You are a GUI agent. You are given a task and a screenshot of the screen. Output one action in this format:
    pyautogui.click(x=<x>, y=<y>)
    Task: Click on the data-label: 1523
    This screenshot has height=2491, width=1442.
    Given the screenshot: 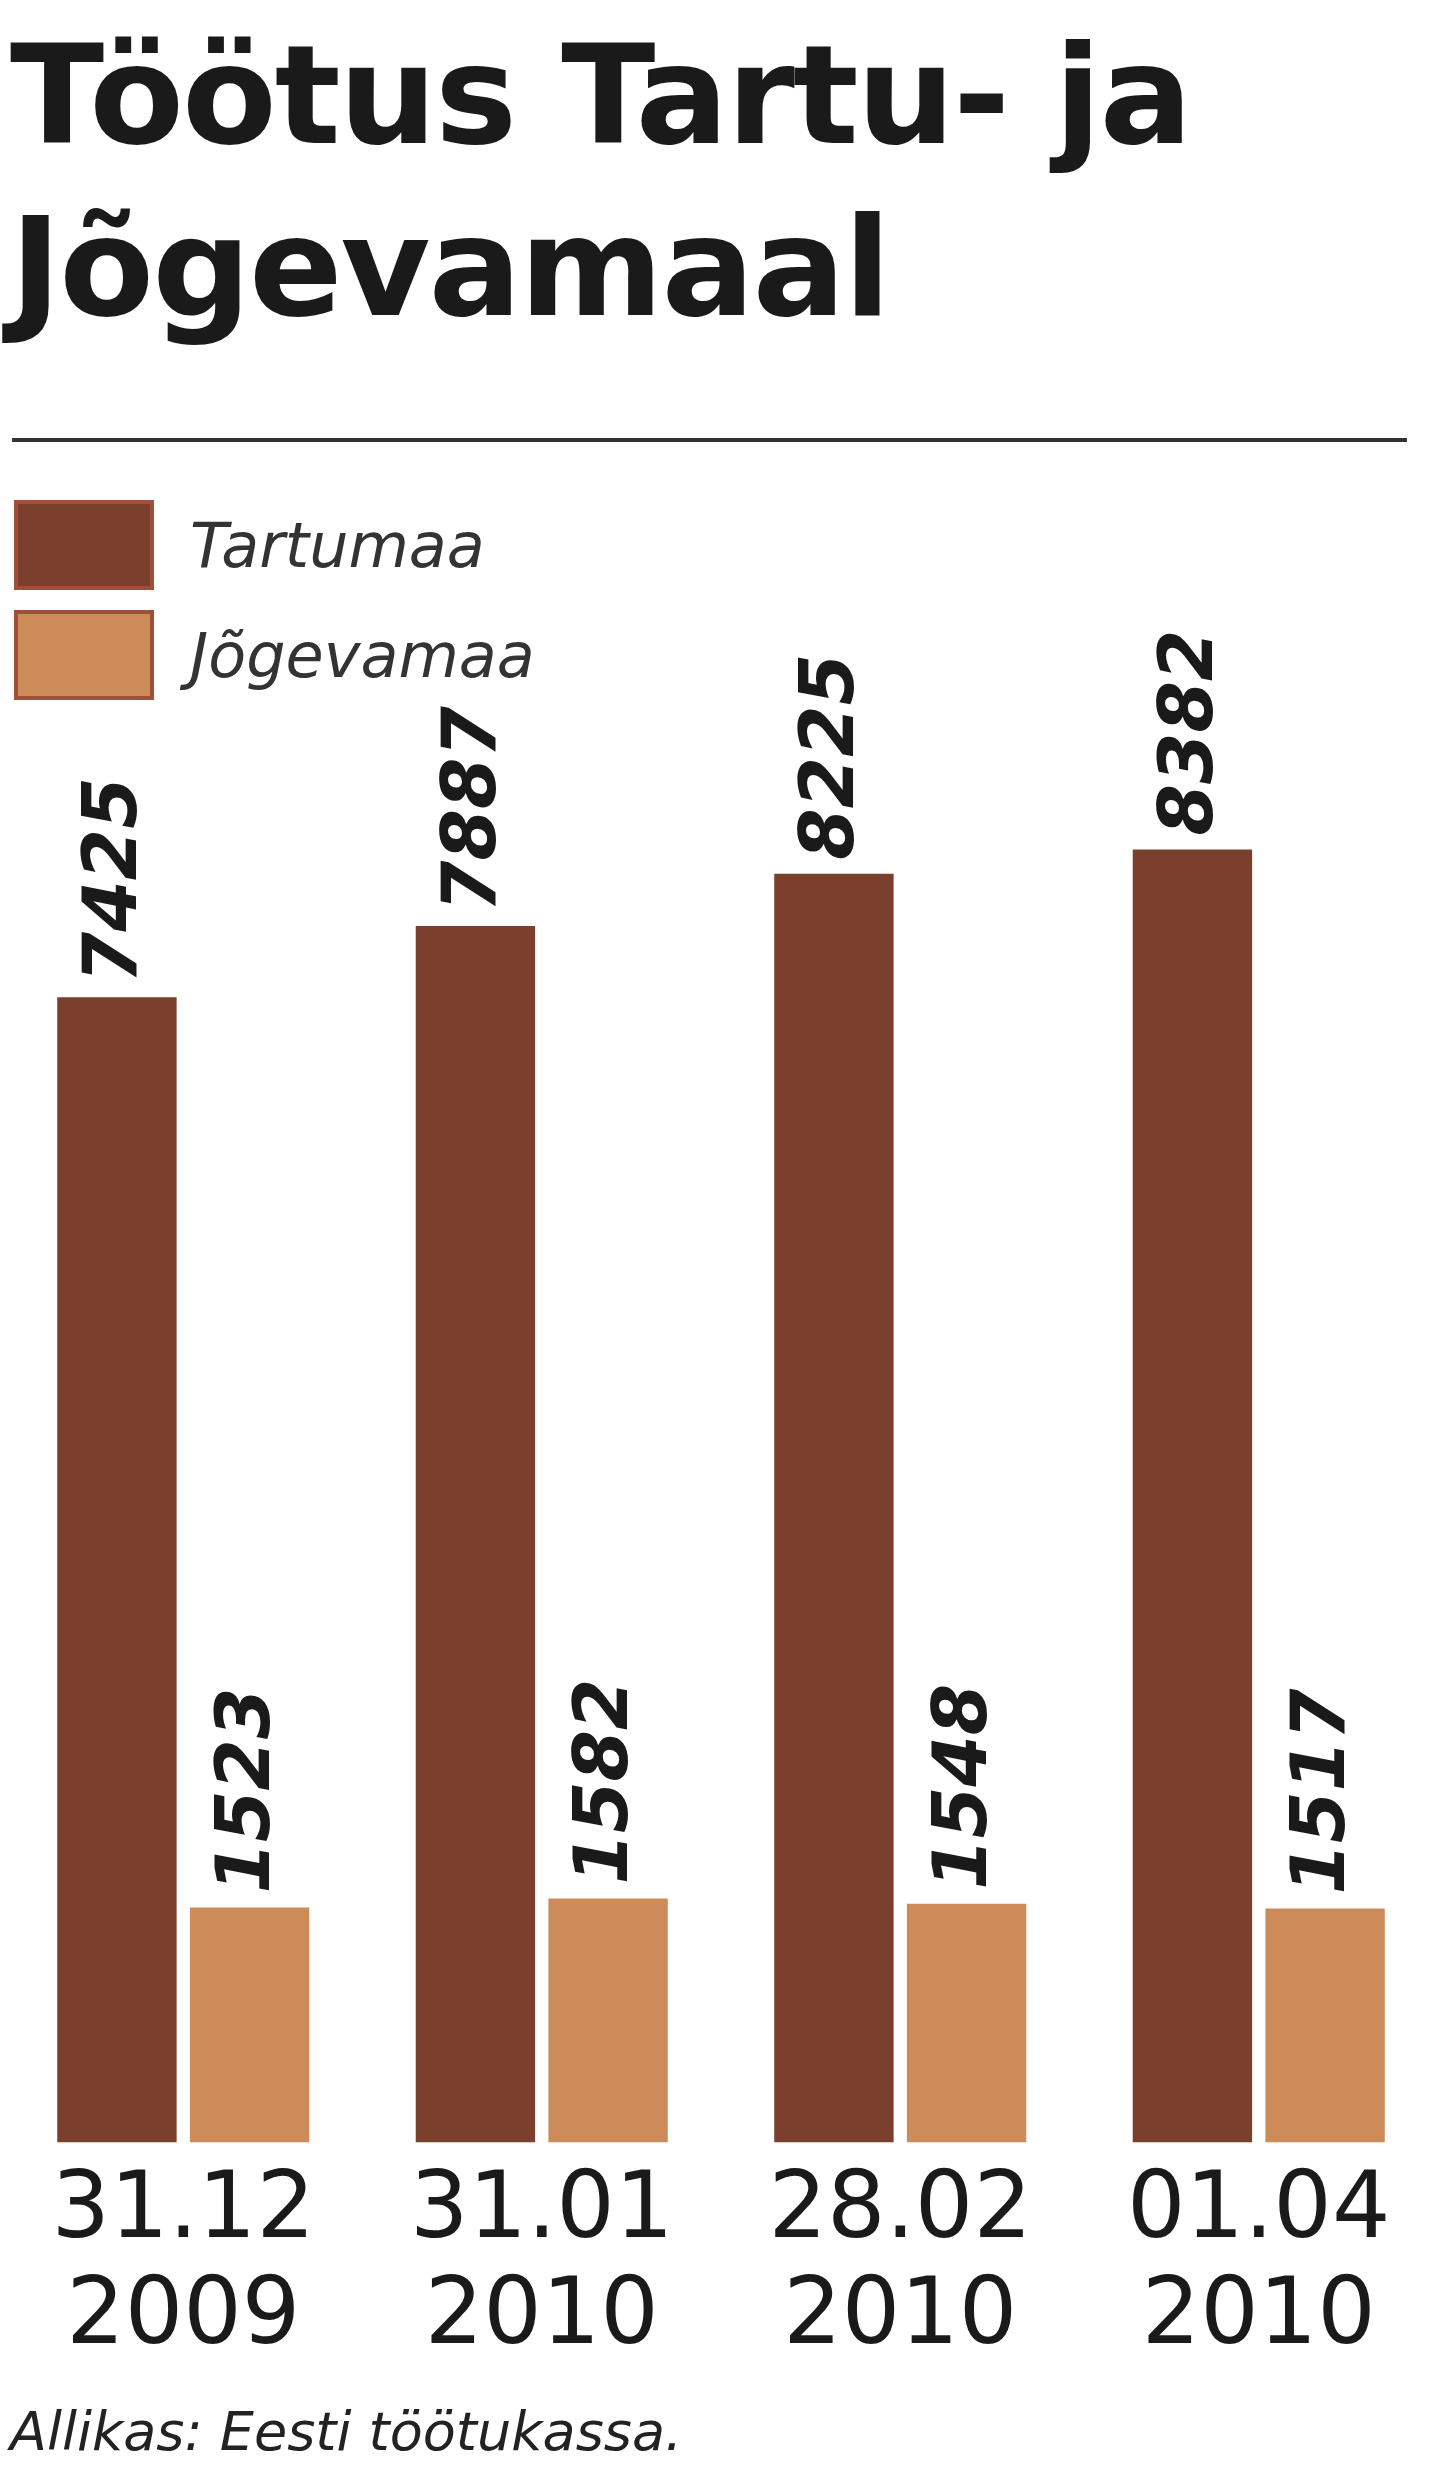 What is the action you would take?
    pyautogui.click(x=242, y=1790)
    